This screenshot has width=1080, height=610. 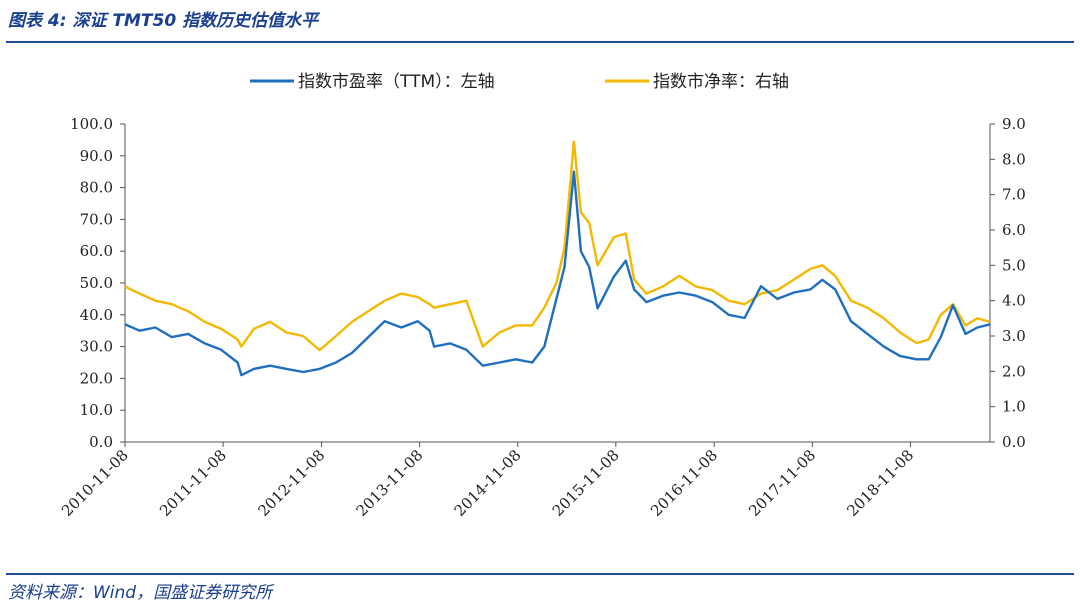 I want to click on right-axis-tick-label: 3.0, so click(x=1014, y=336).